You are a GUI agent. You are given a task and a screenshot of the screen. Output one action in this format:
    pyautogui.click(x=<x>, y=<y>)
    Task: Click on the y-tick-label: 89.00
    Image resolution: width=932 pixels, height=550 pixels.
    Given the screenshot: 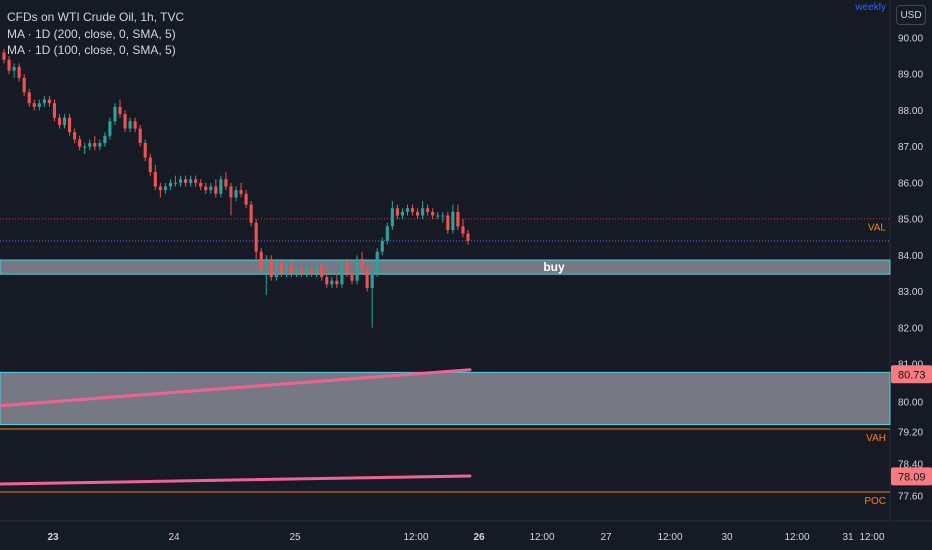 What is the action you would take?
    pyautogui.click(x=910, y=75)
    